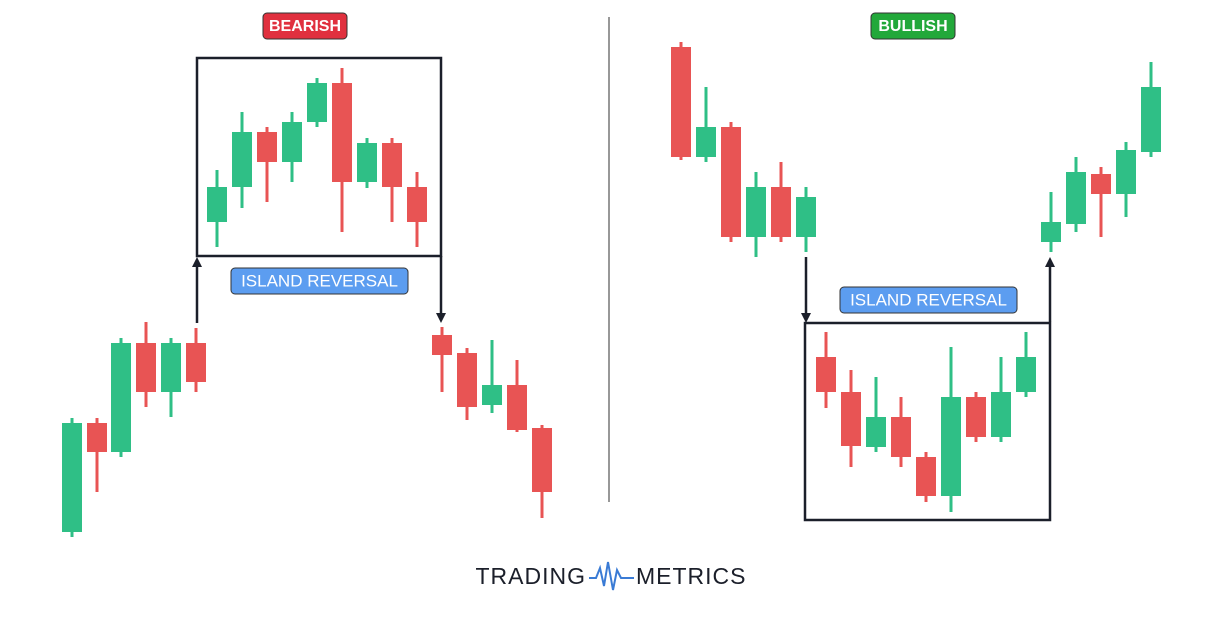 The height and width of the screenshot is (619, 1217). I want to click on logo-text: METRICS, so click(691, 576).